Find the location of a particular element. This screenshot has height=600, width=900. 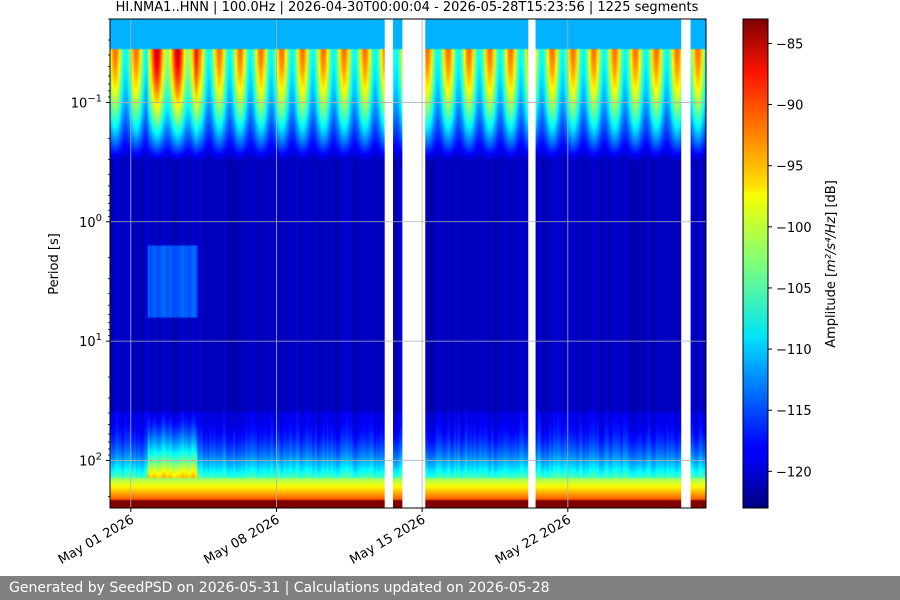

colorbar-tick-label: −105 is located at coordinates (794, 289).